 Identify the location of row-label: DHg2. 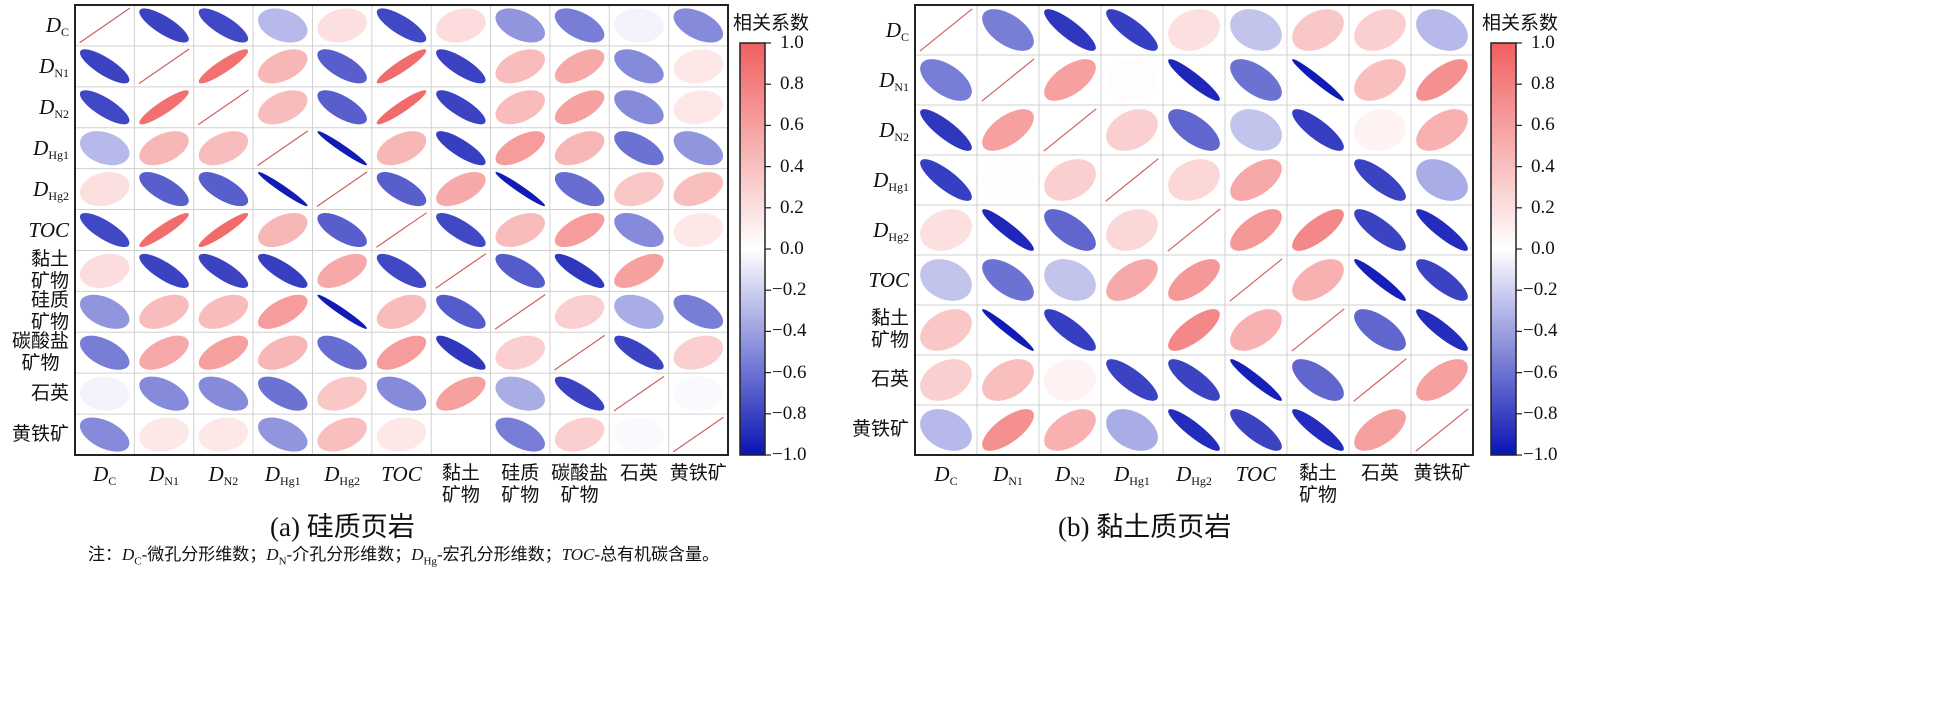
(51, 190).